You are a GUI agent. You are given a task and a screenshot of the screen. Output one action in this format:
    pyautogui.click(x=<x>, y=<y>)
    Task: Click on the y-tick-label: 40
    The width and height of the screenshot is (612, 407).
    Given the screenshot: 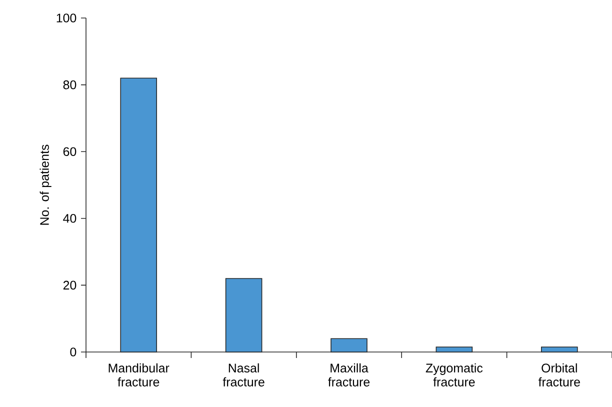 What is the action you would take?
    pyautogui.click(x=69, y=218)
    